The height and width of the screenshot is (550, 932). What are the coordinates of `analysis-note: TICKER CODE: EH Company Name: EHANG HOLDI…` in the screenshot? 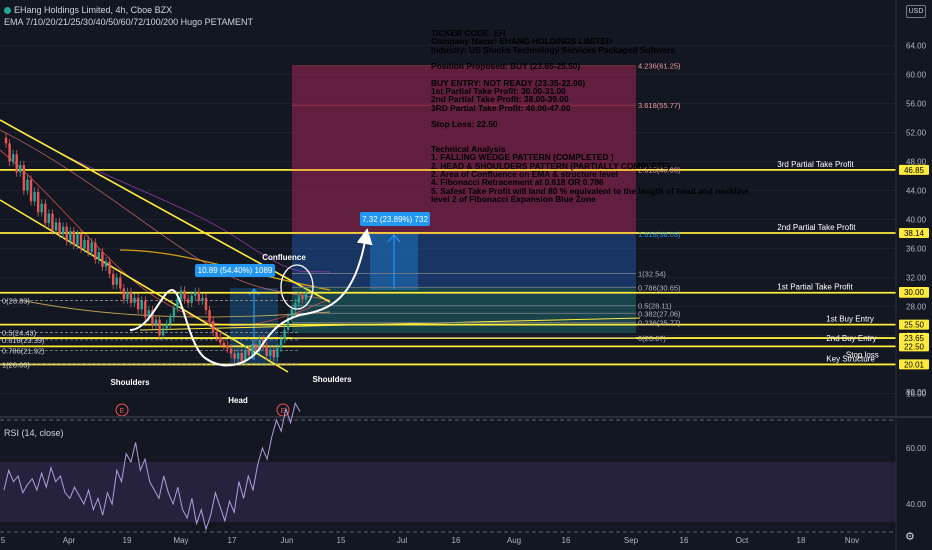 It's located at (590, 116).